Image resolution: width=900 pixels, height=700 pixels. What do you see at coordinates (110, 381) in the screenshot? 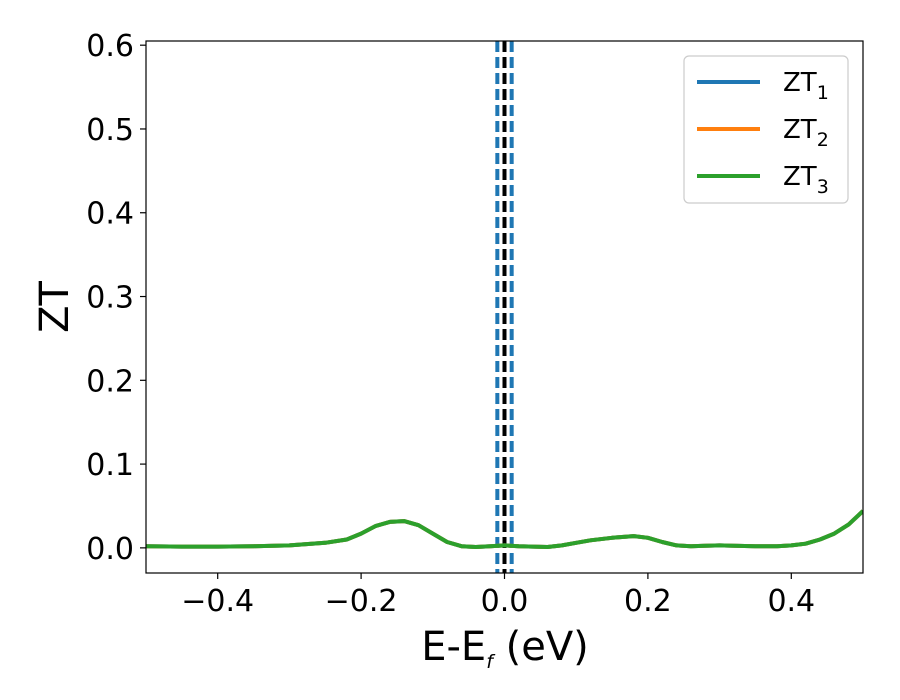
I see `y-tick-label: 0.2` at bounding box center [110, 381].